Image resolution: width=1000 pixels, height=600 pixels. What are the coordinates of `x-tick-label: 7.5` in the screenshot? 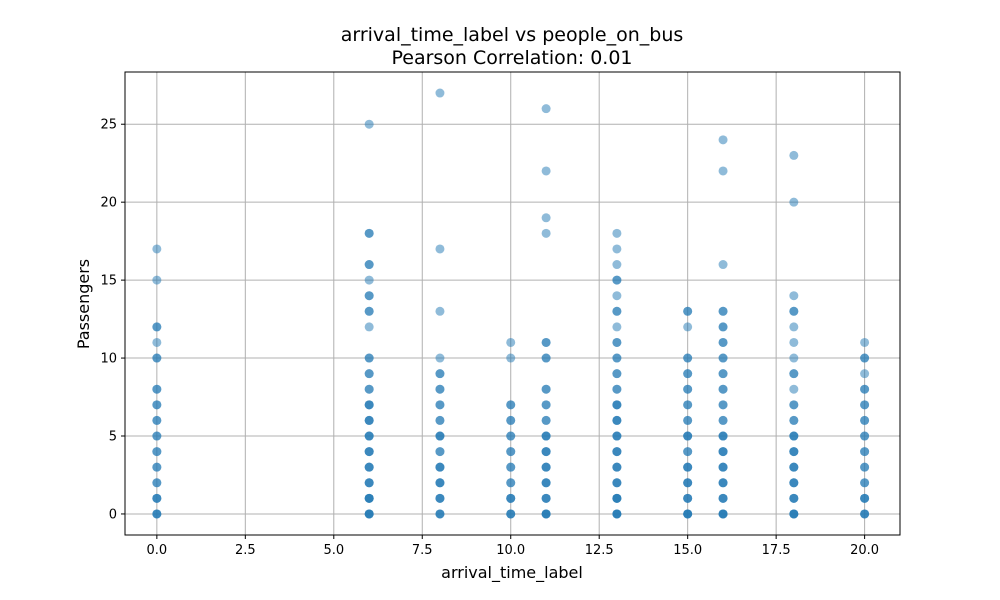 It's located at (422, 550).